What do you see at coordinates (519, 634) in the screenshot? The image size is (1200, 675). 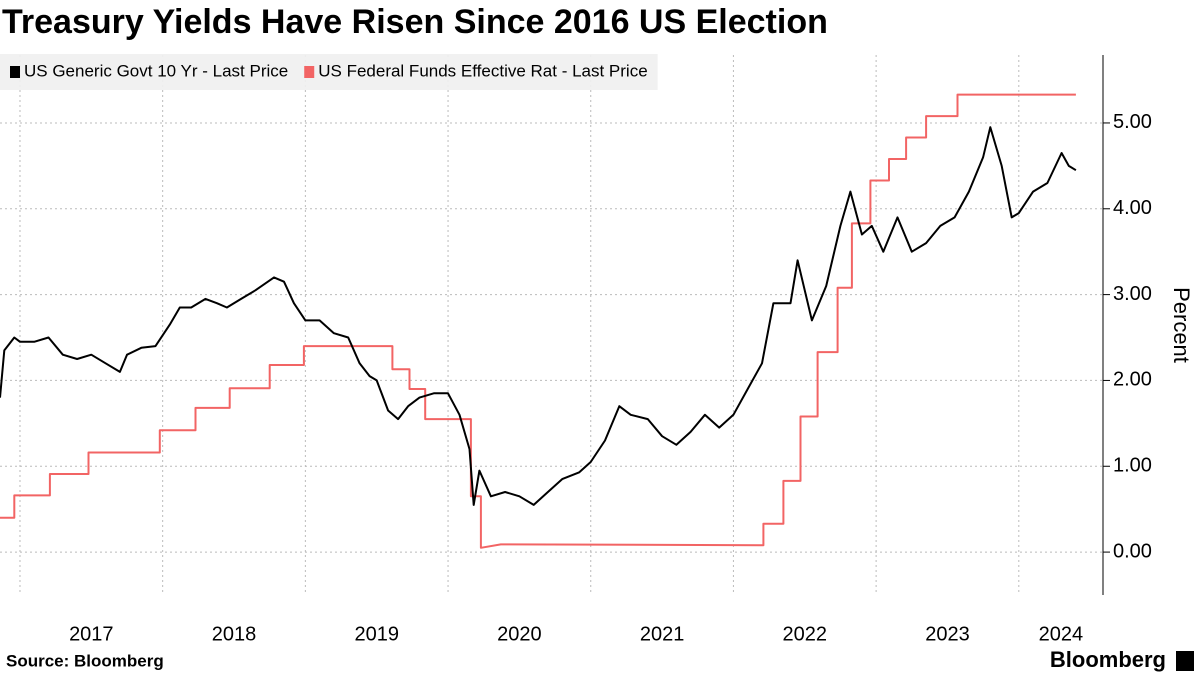 I see `x-tick-label: 2020` at bounding box center [519, 634].